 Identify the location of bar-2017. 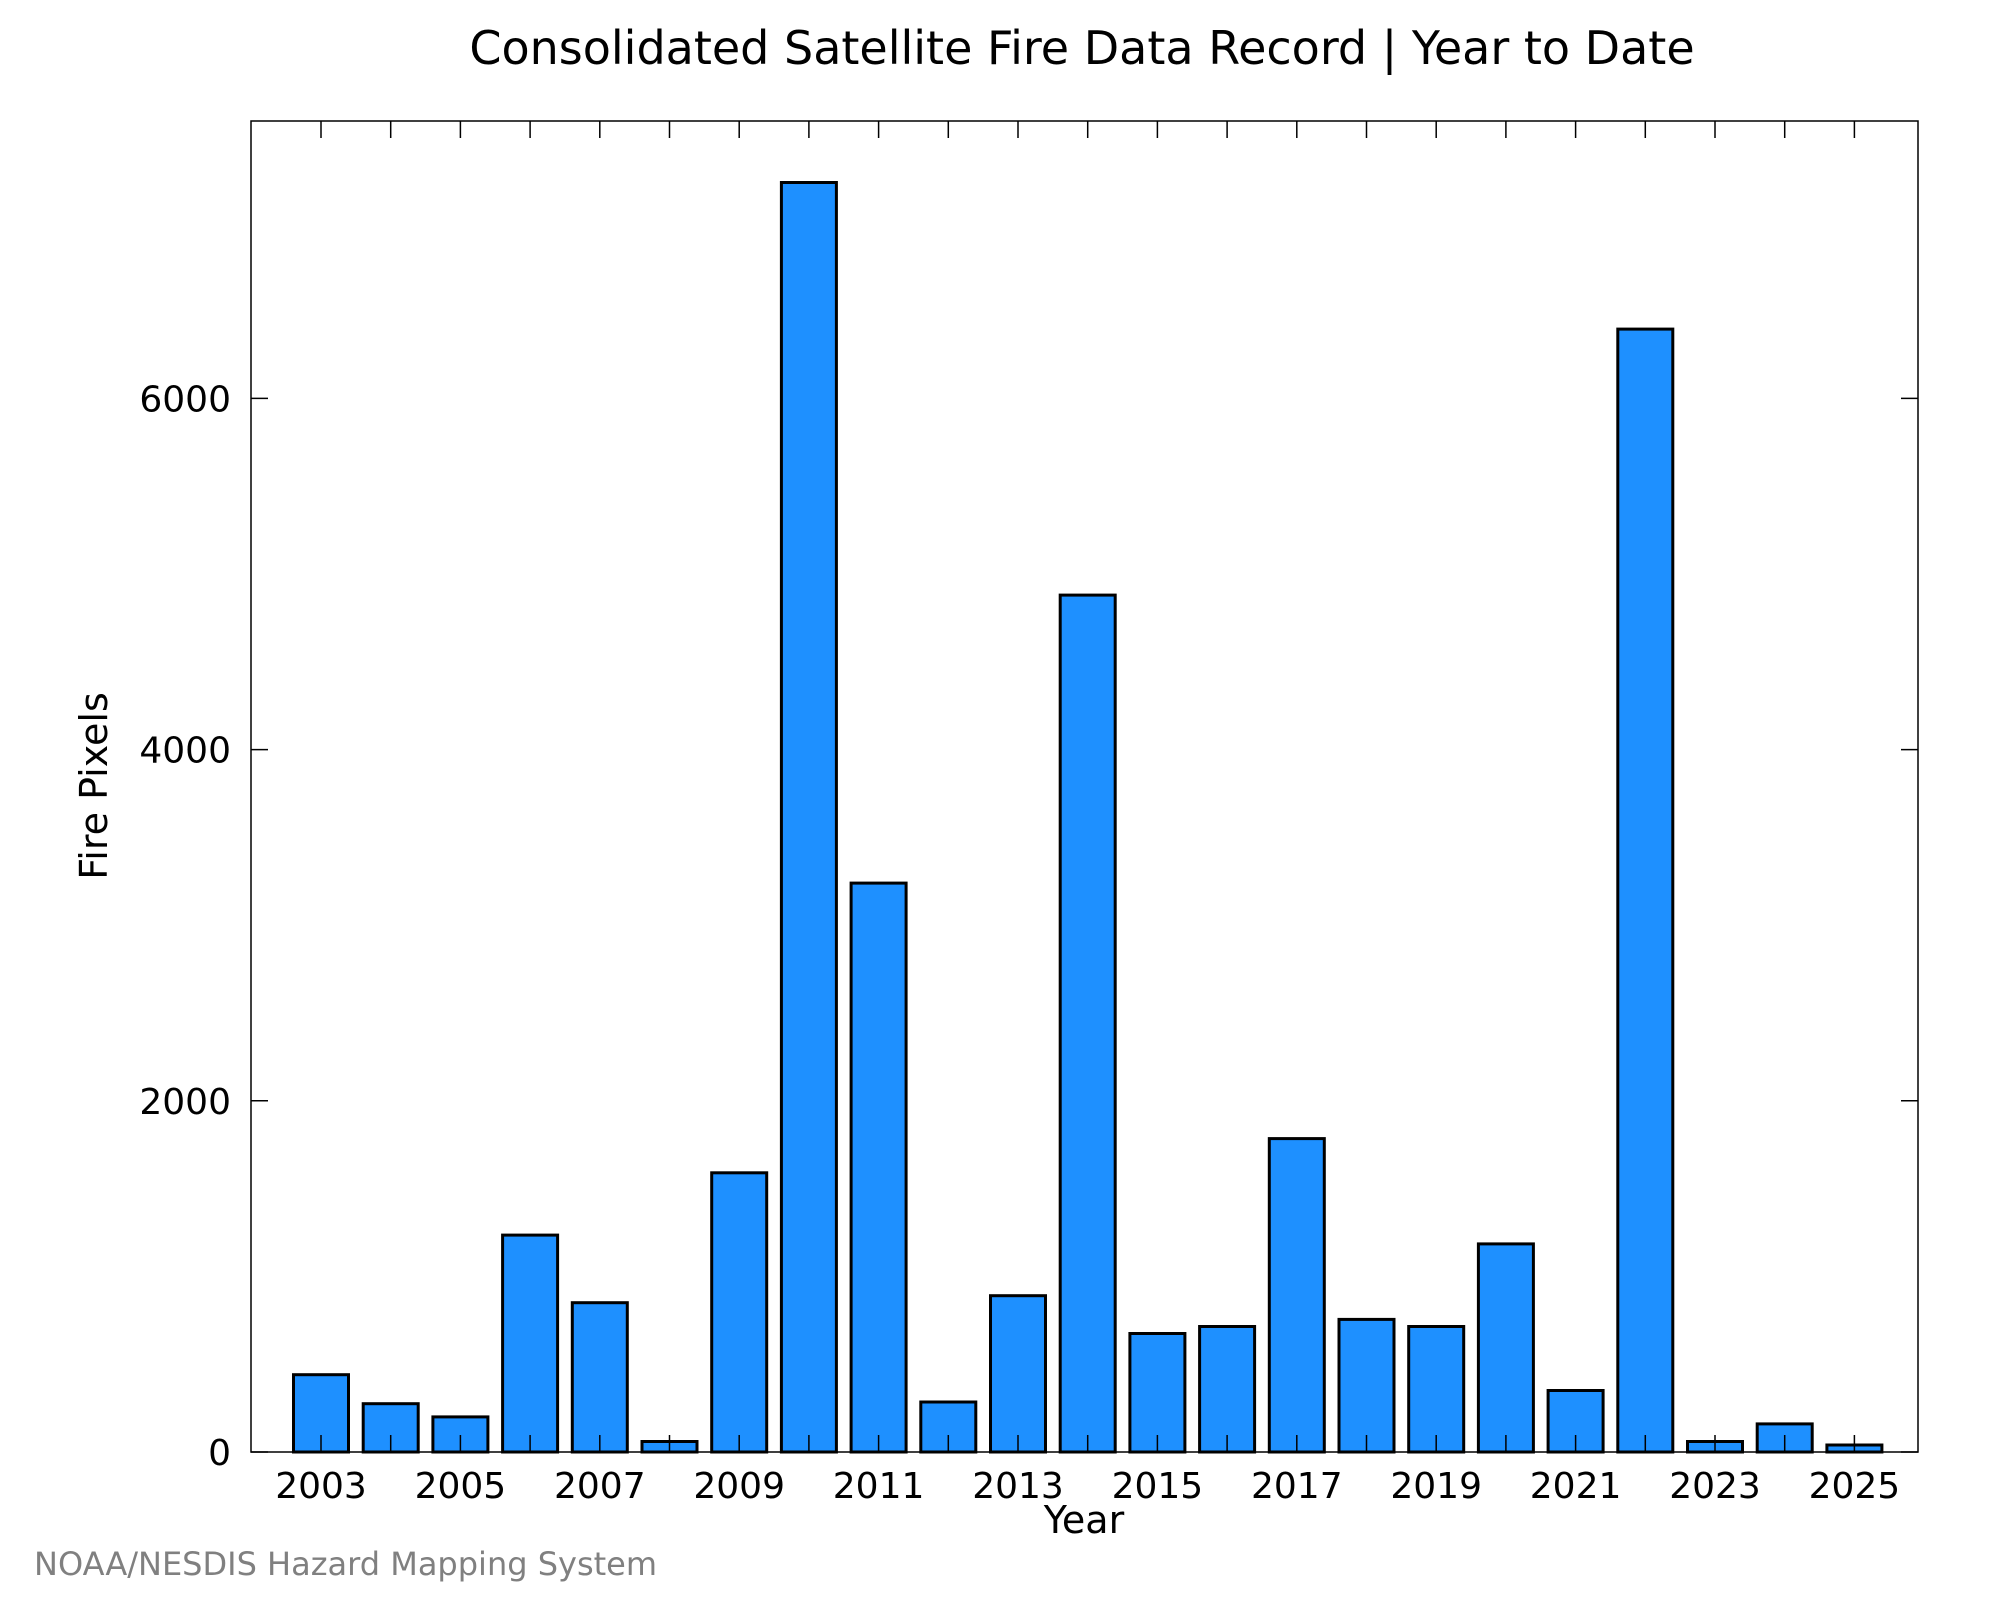
(1296, 1295).